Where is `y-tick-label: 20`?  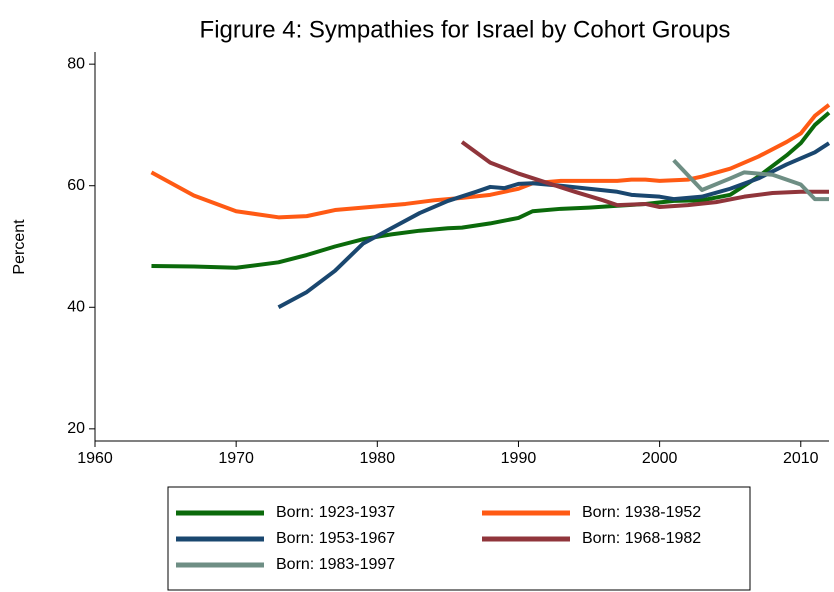 y-tick-label: 20 is located at coordinates (76, 428).